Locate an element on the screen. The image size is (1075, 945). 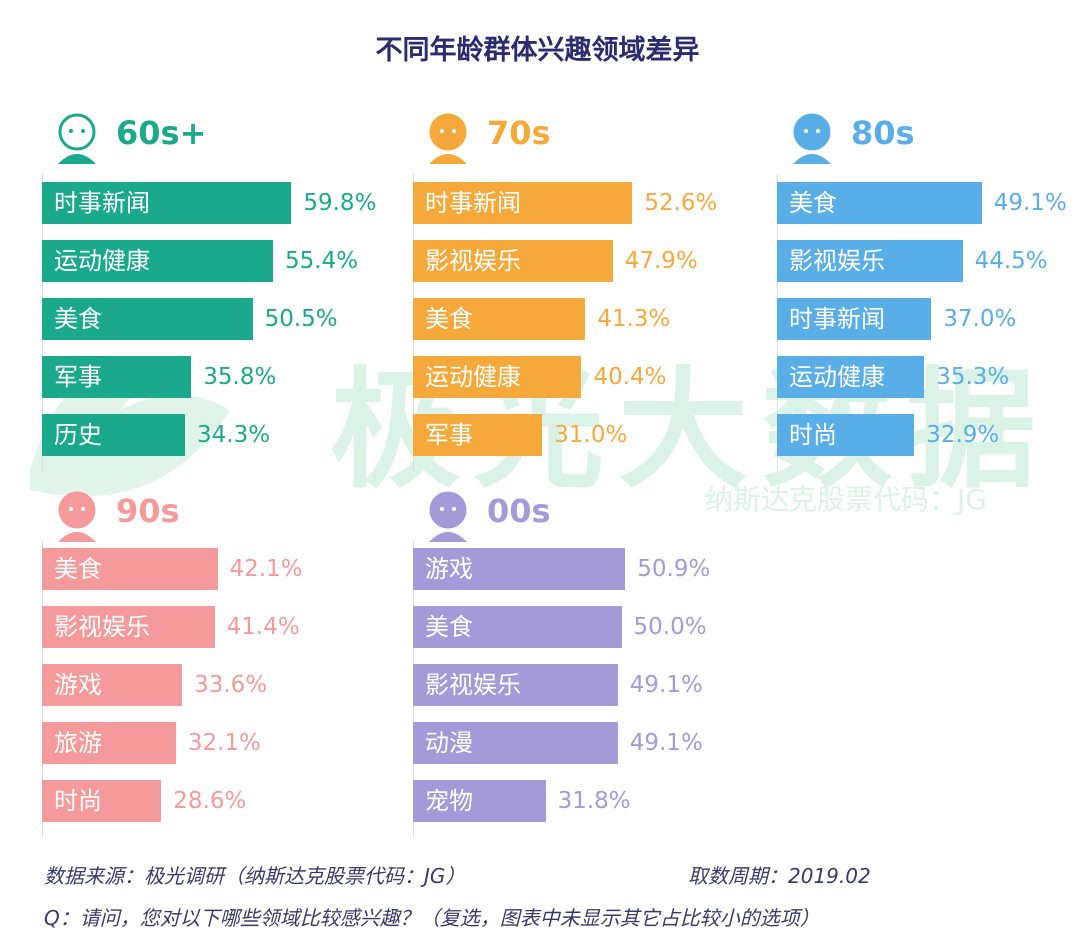
chart-title: 不同年龄群体兴趣领域差异 is located at coordinates (537, 50).